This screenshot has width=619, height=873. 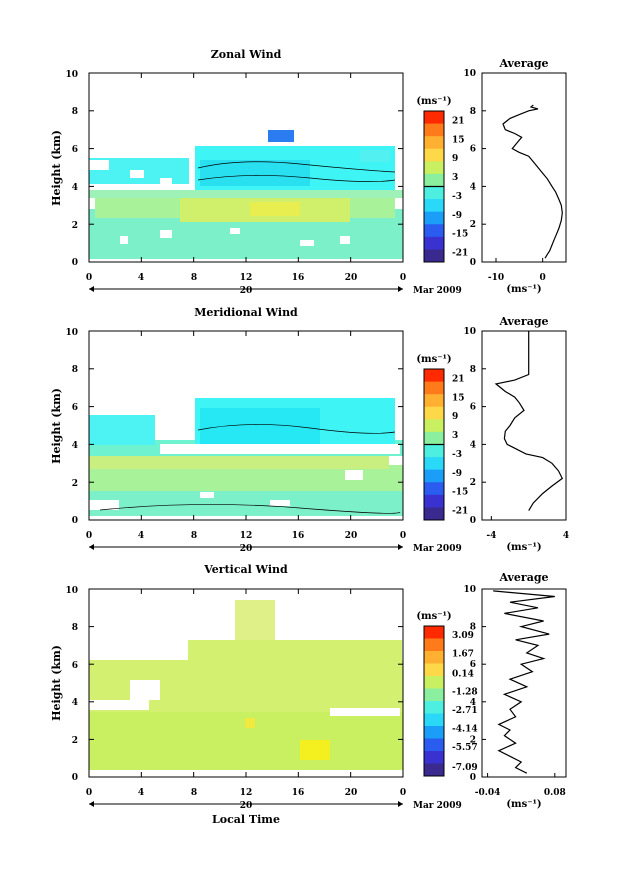 What do you see at coordinates (473, 483) in the screenshot?
I see `average-ytick-1: 2` at bounding box center [473, 483].